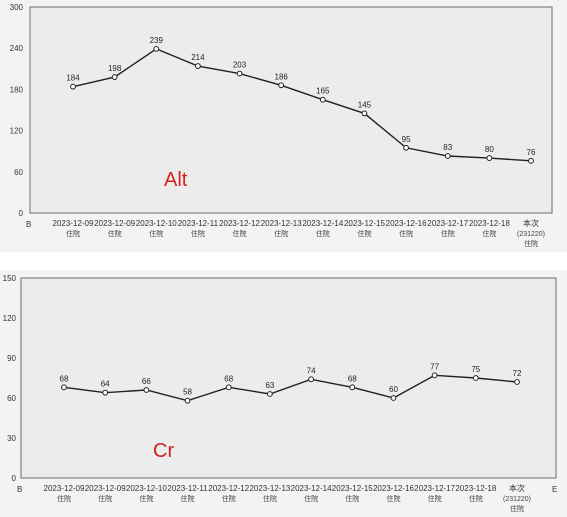  What do you see at coordinates (157, 40) in the screenshot?
I see `data-label: 239` at bounding box center [157, 40].